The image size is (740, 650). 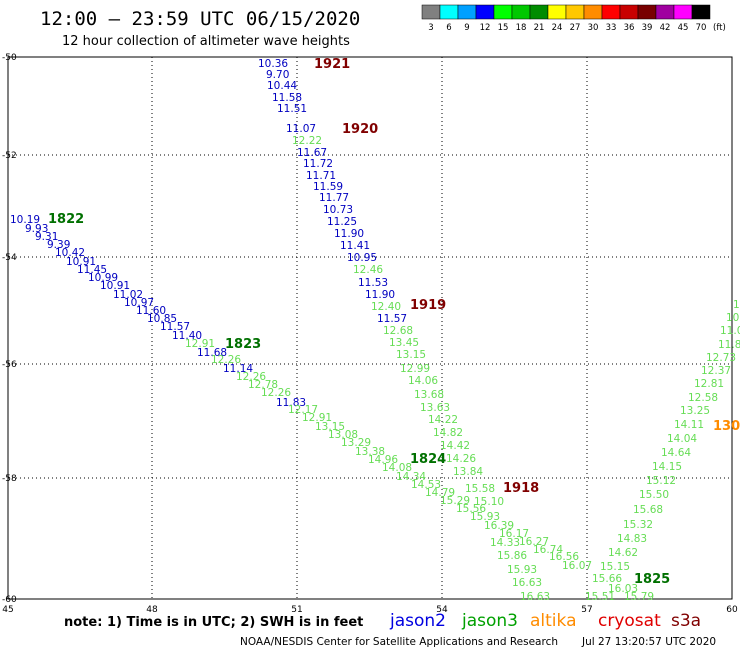 What do you see at coordinates (545, 621) in the screenshot?
I see `satellite-legend: jason2 jason3 altika cryosat s3a` at bounding box center [545, 621].